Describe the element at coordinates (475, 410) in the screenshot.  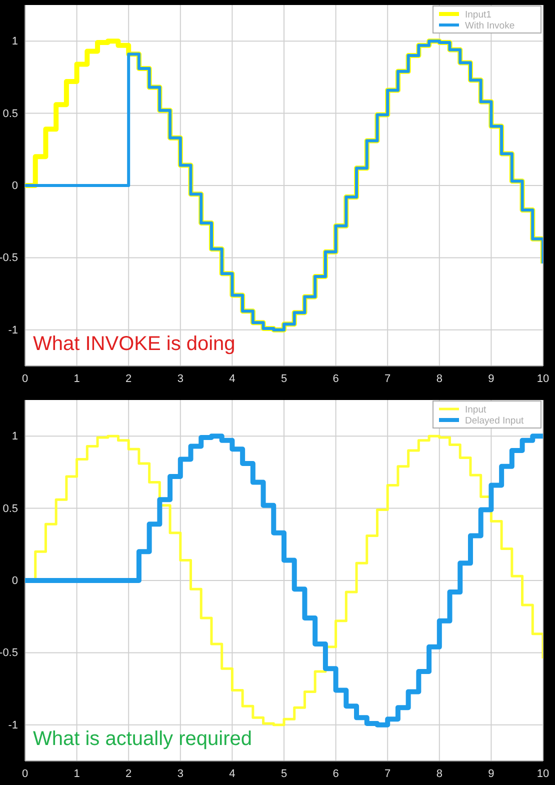
I see `legend-label: Input` at that location.